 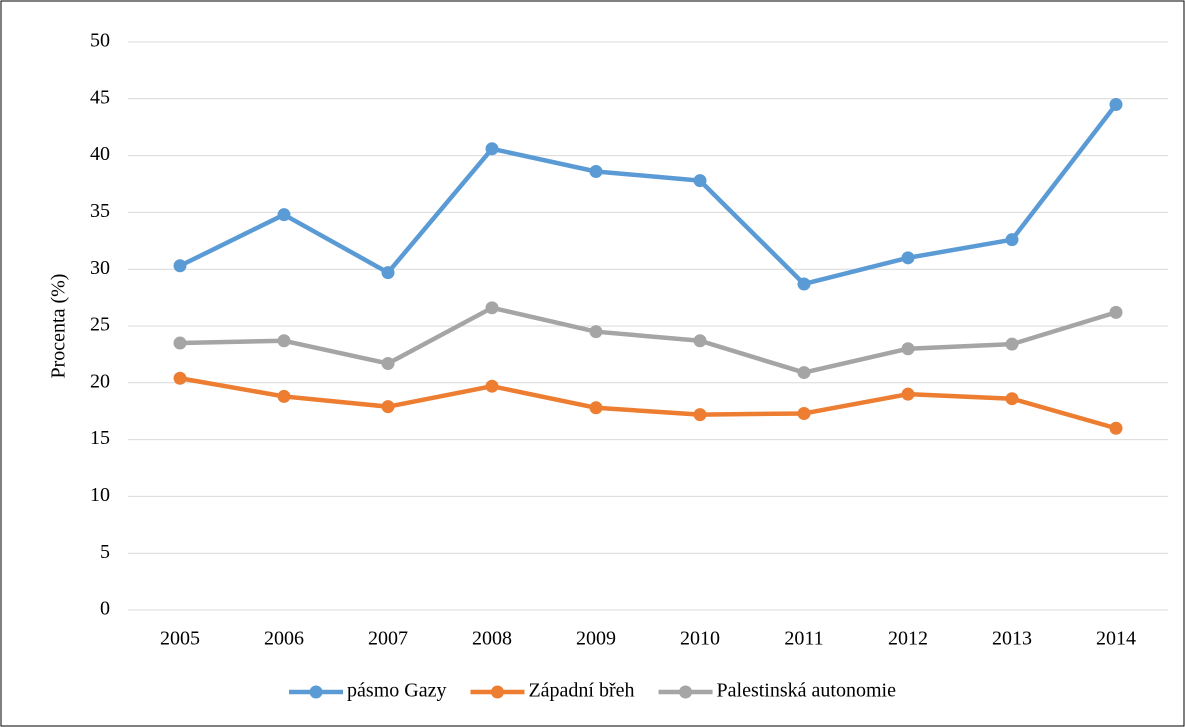 What do you see at coordinates (100, 325) in the screenshot?
I see `y-tick-label: 25` at bounding box center [100, 325].